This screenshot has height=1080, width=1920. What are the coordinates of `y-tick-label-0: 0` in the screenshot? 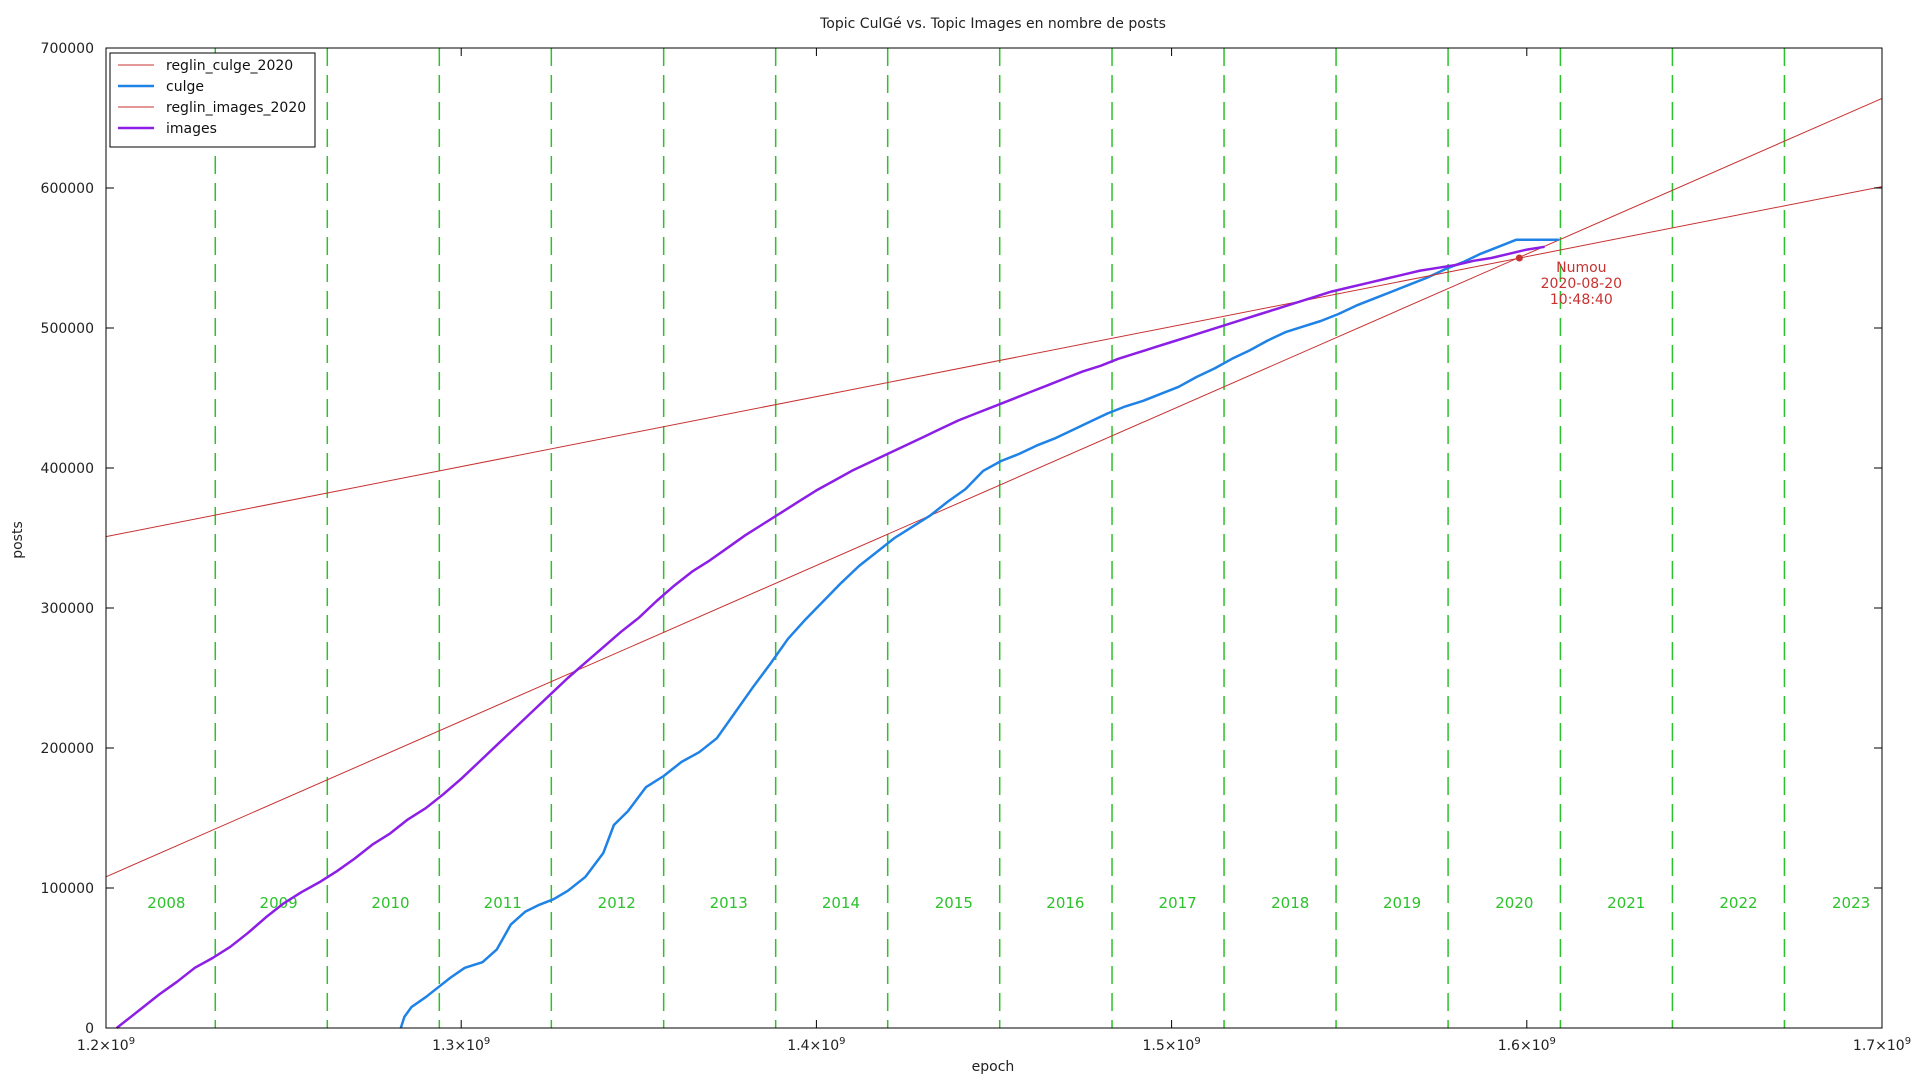 It's located at (89, 1029).